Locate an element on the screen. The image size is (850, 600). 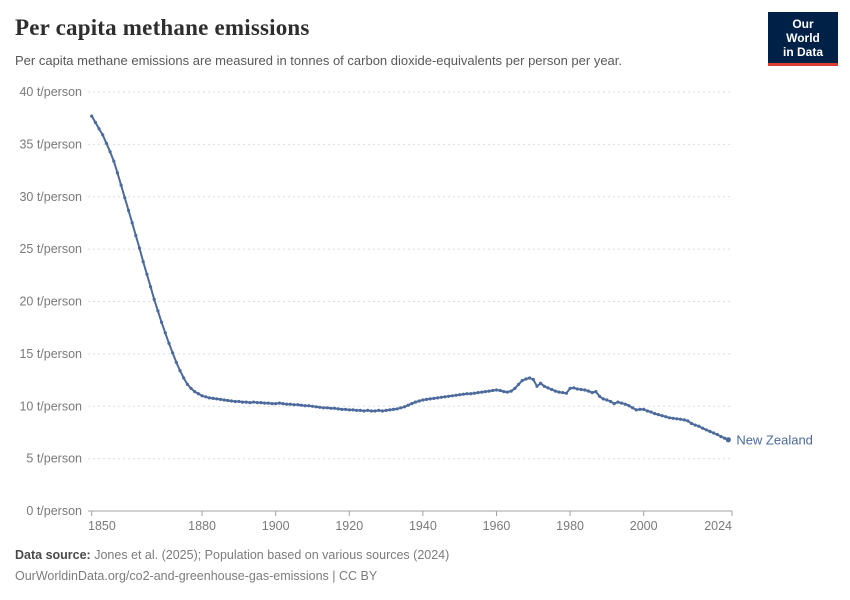
owid-logo: Our World in Data is located at coordinates (803, 39).